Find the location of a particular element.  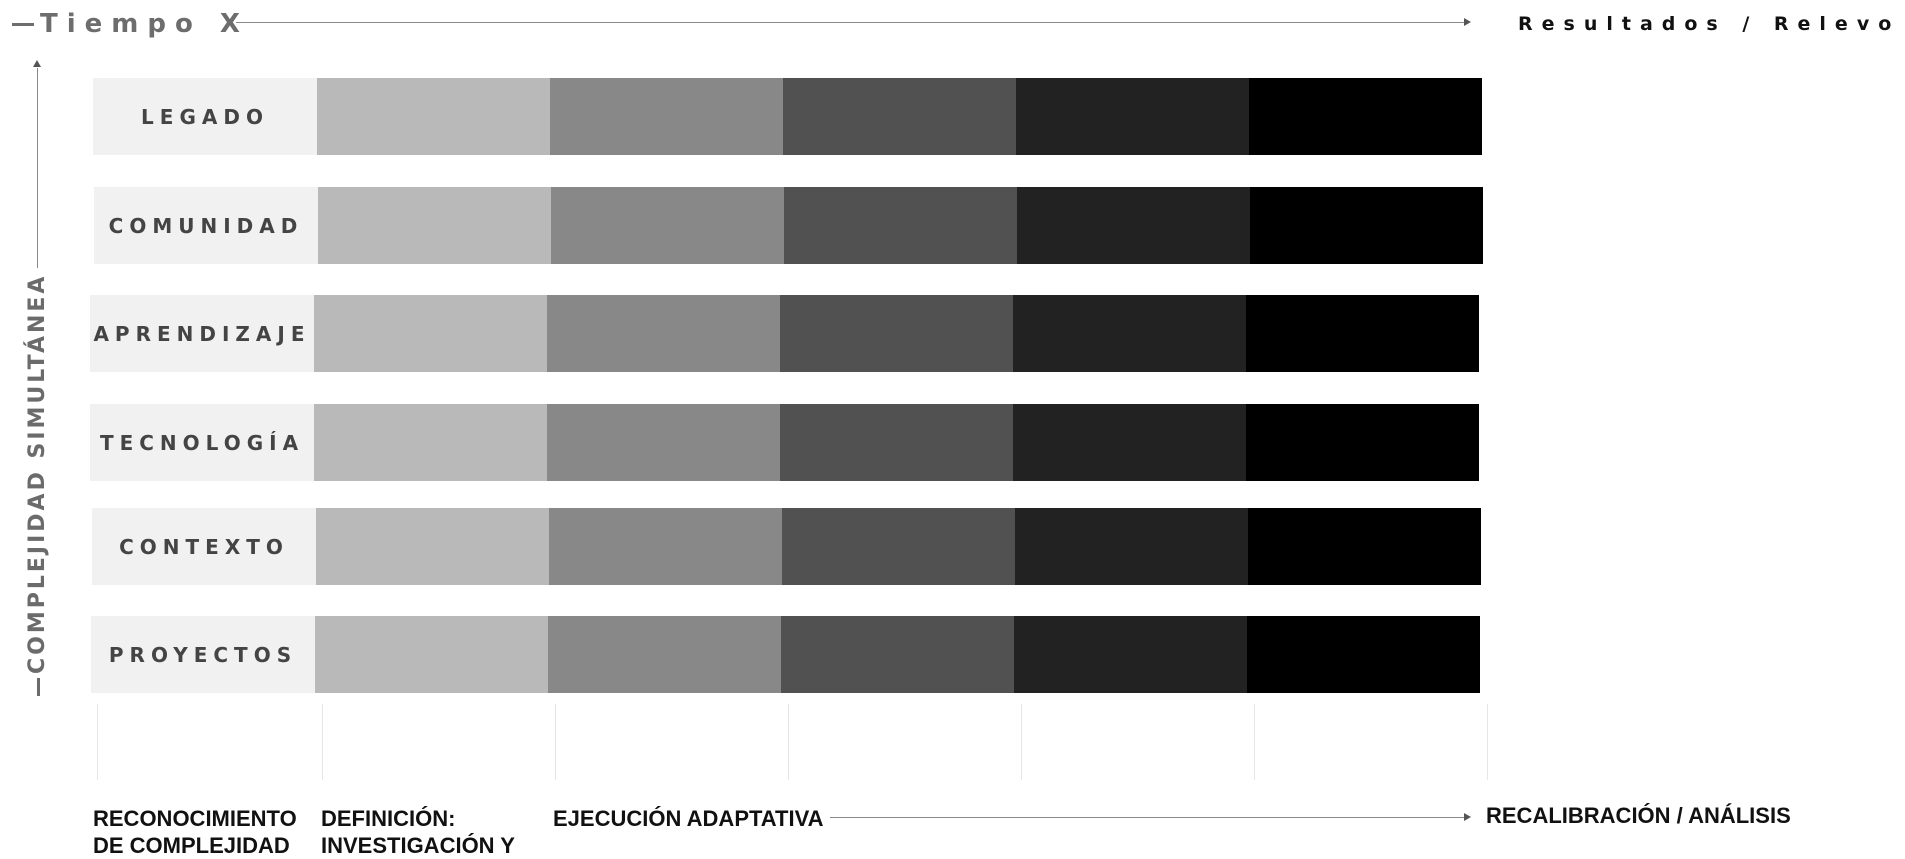

vertical-axis-line is located at coordinates (37, 168).